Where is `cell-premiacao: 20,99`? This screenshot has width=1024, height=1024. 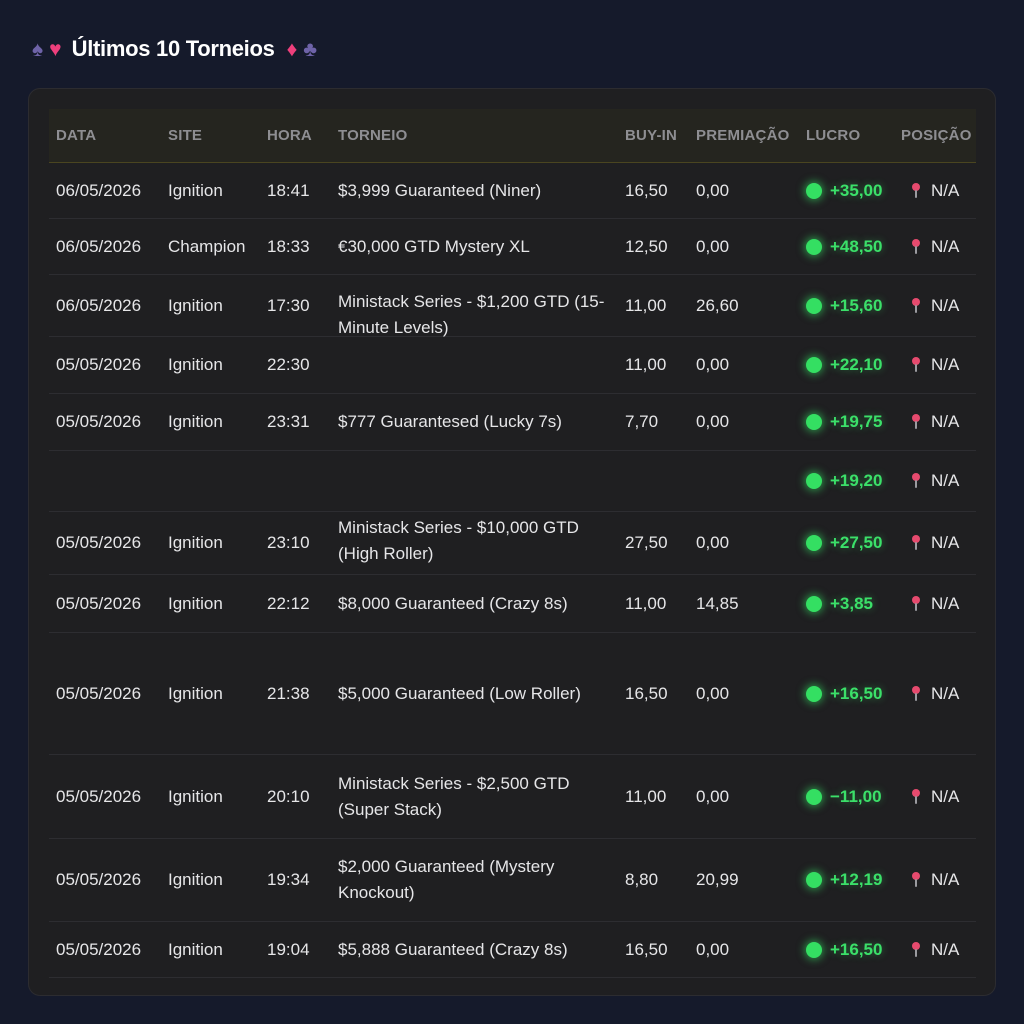 cell-premiacao: 20,99 is located at coordinates (717, 879).